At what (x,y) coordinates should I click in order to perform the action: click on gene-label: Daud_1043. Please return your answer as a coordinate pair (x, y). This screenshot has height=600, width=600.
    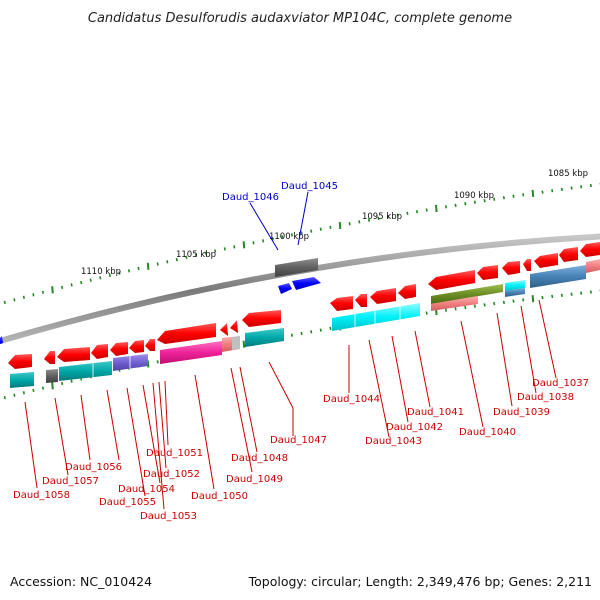
    Looking at the image, I should click on (393, 441).